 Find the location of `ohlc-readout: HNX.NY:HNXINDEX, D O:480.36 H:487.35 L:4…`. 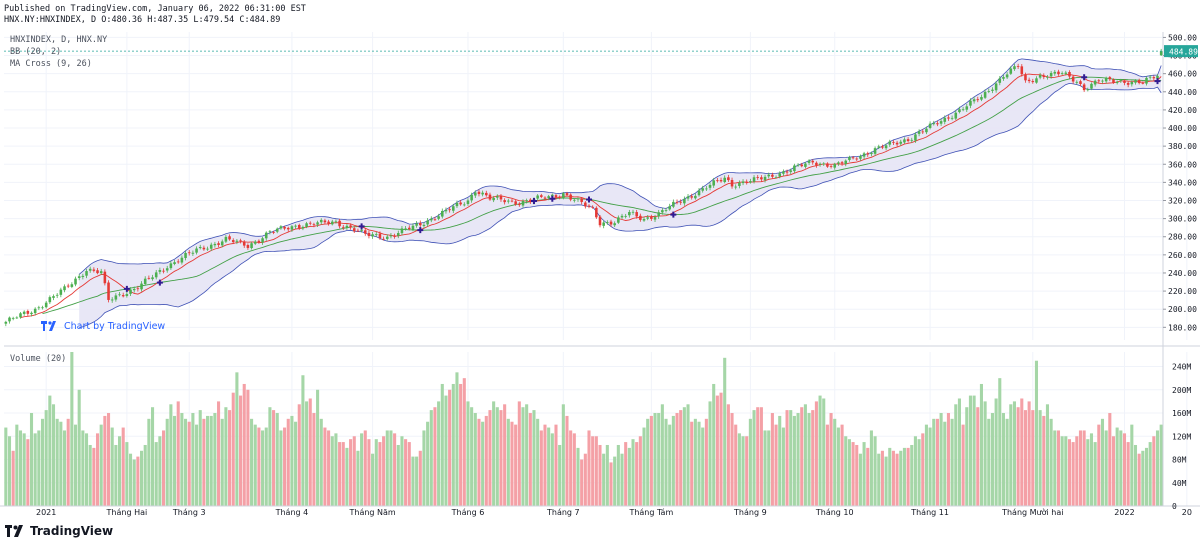

ohlc-readout: HNX.NY:HNXINDEX, D O:480.36 H:487.35 L:4… is located at coordinates (142, 20).